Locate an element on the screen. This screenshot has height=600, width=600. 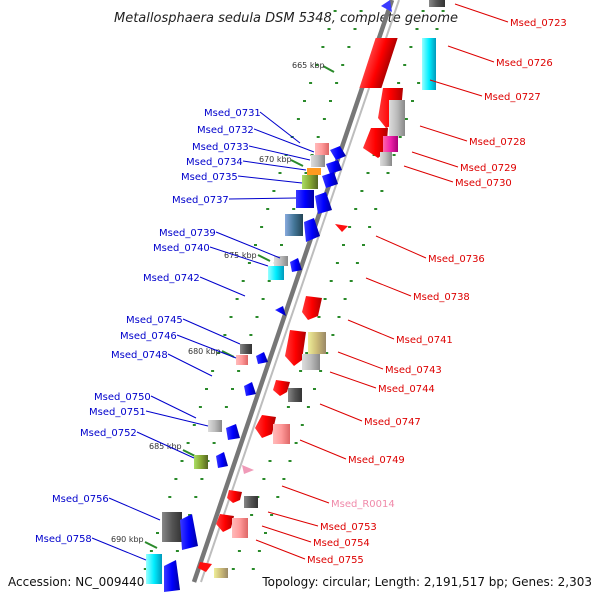
gene-label: Msed_0756 is located at coordinates (80, 499).